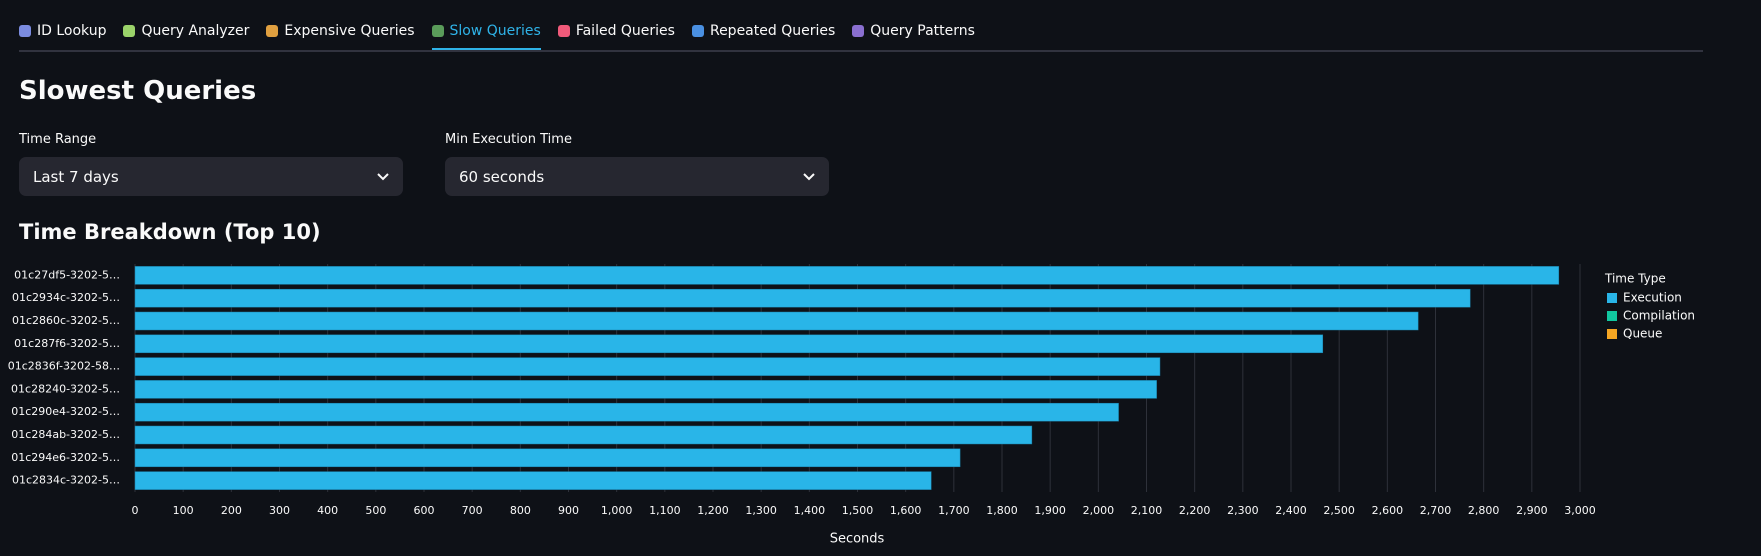  I want to click on x-tick-label: 1,100, so click(665, 510).